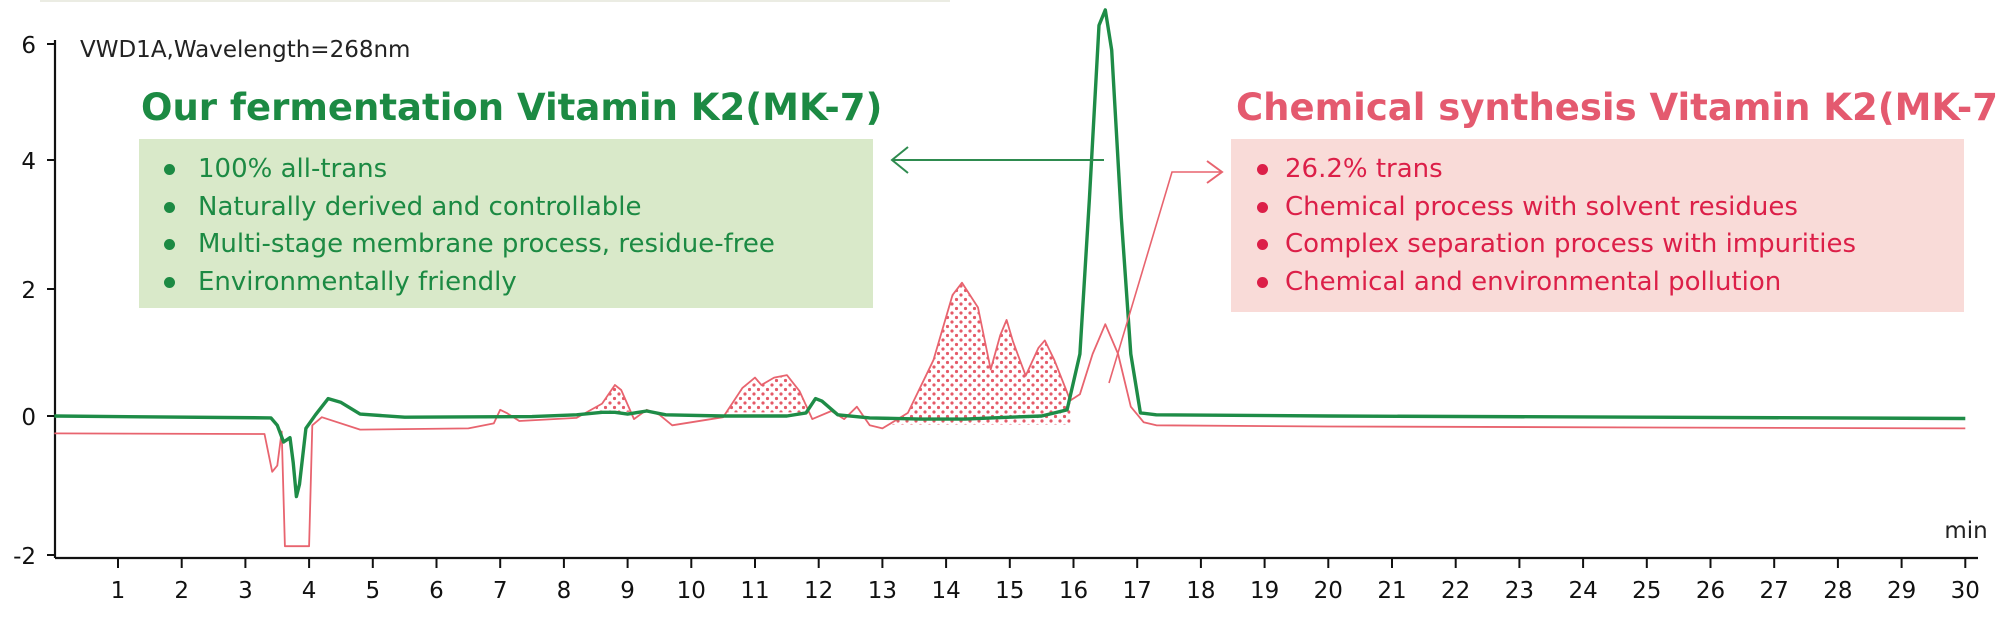  Describe the element at coordinates (436, 591) in the screenshot. I see `x-tick-label: 6` at that location.